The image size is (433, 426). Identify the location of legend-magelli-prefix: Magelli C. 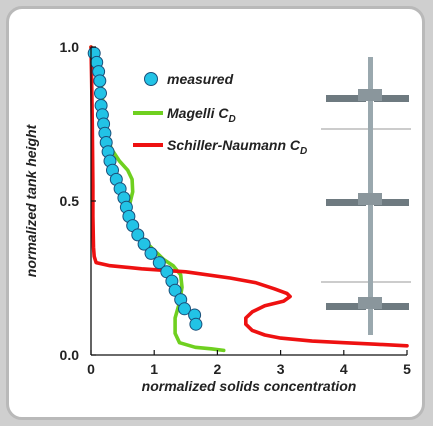
(198, 113).